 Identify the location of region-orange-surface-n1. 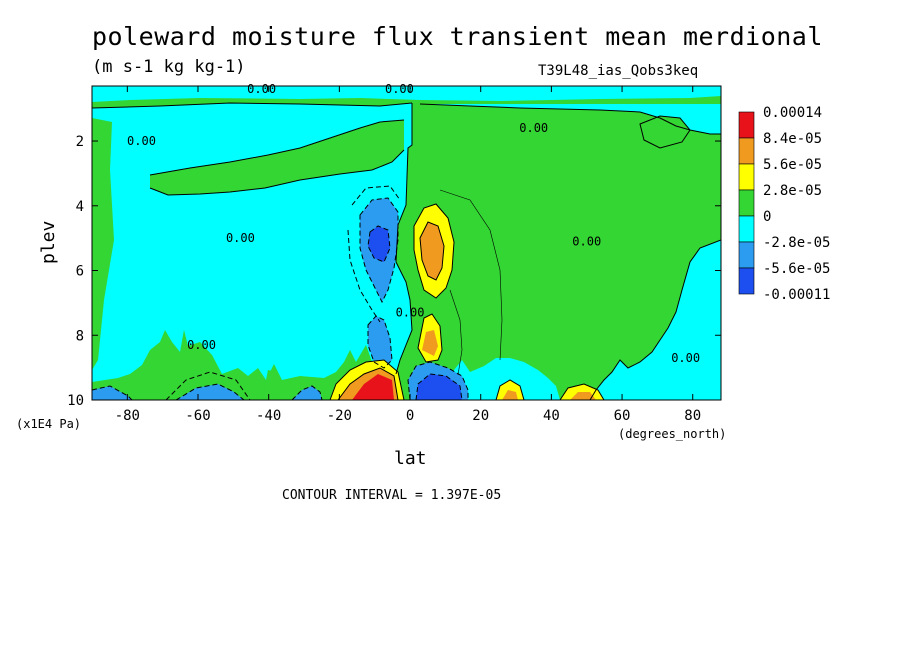
(510, 395).